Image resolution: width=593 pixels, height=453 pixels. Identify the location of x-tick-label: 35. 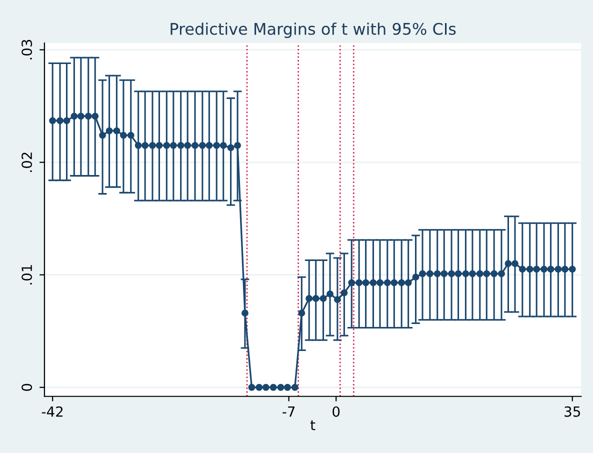
(572, 411).